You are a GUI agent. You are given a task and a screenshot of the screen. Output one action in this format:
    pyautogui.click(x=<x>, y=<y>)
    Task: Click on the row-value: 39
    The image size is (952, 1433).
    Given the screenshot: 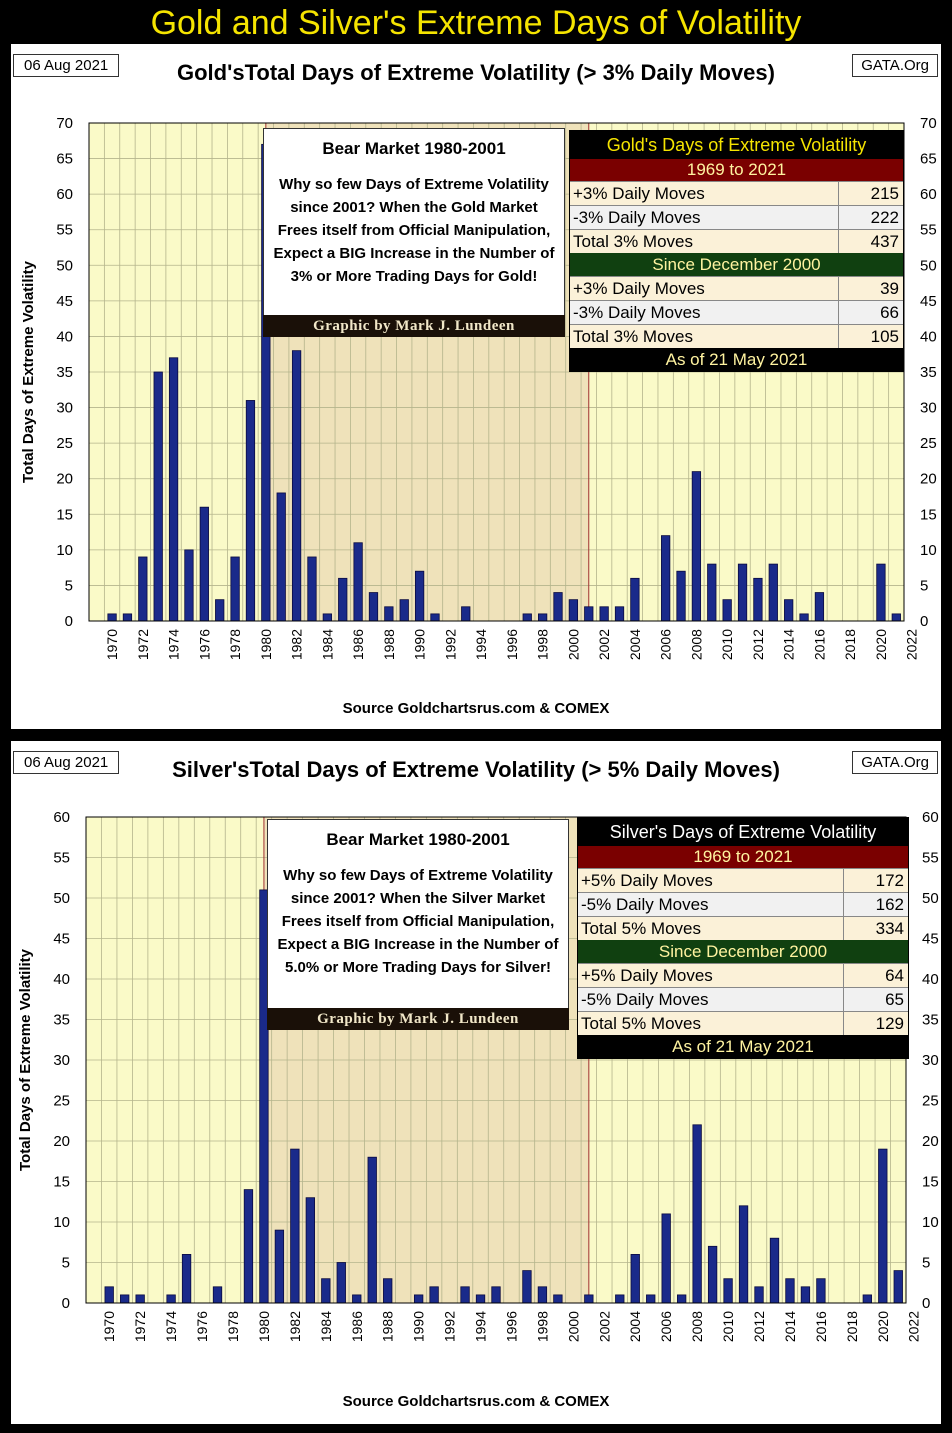 What is the action you would take?
    pyautogui.click(x=870, y=288)
    